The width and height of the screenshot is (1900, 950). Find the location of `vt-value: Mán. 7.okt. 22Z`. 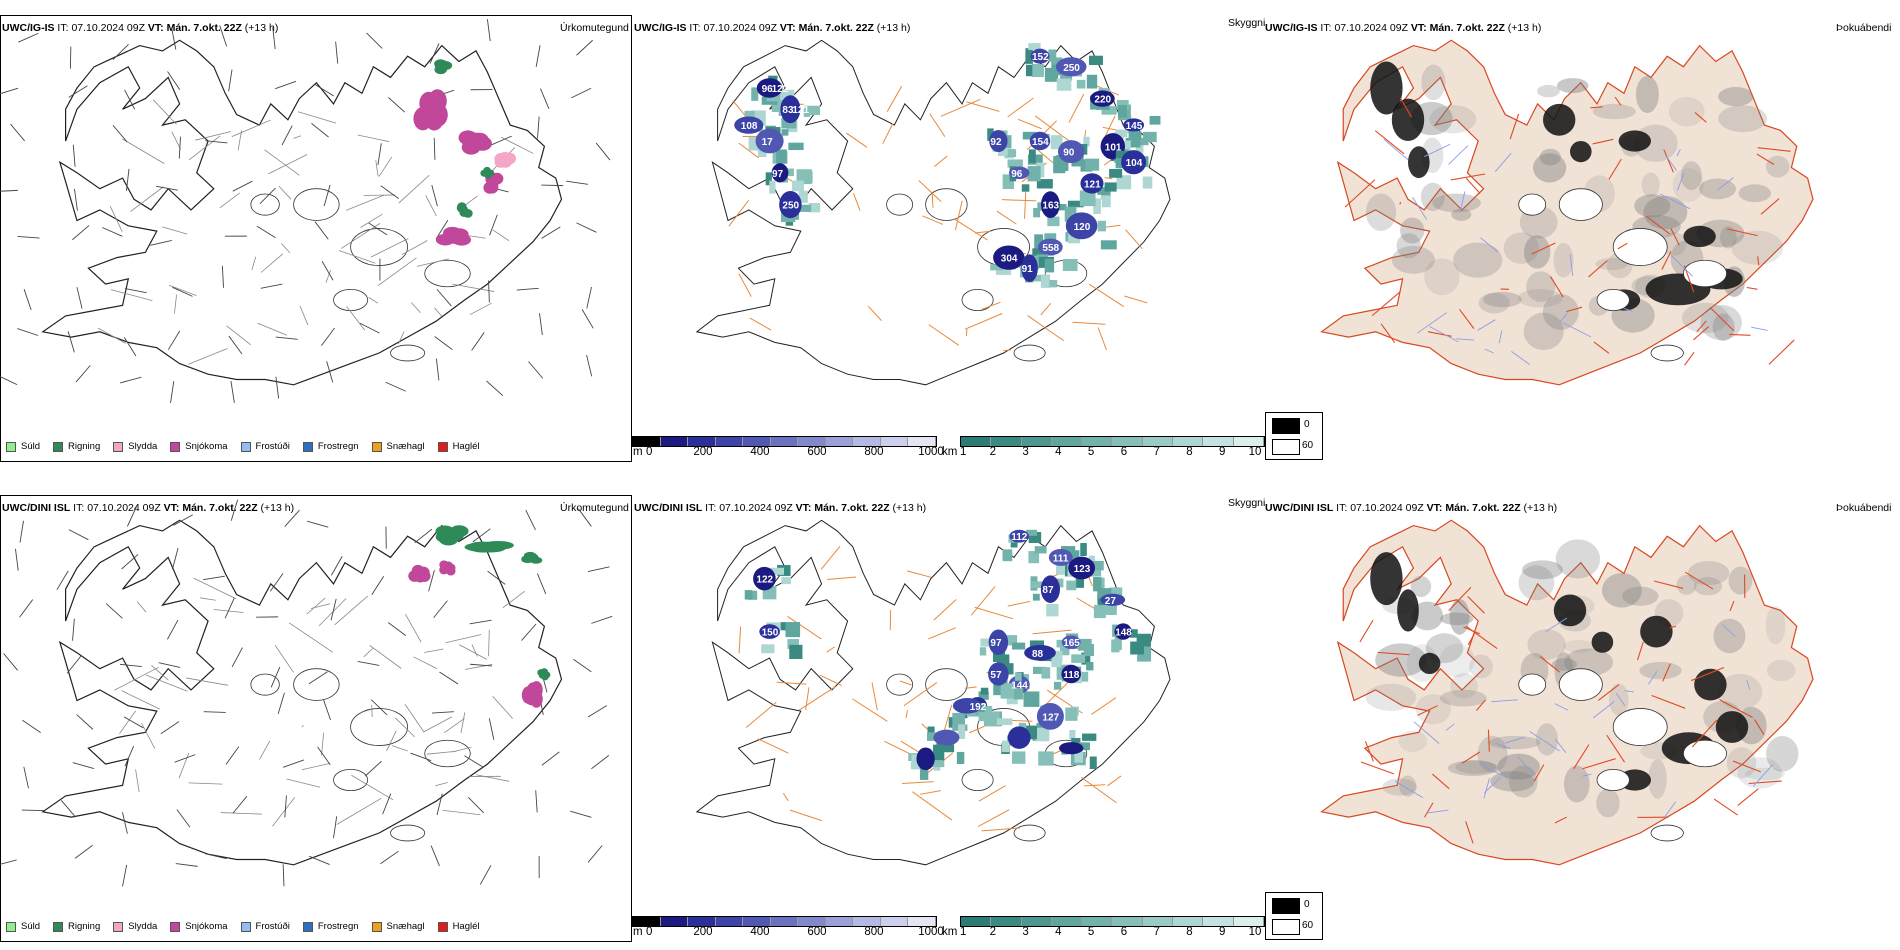

vt-value: Mán. 7.okt. 22Z is located at coordinates (852, 508).